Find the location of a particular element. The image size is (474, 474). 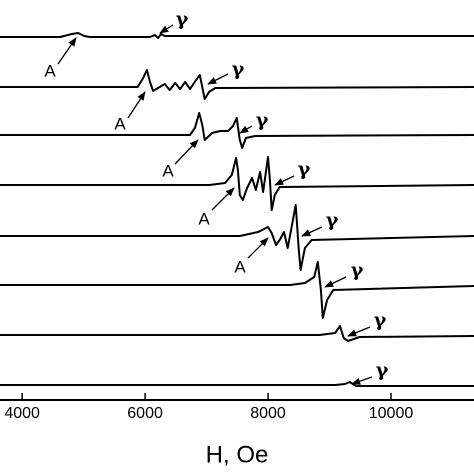

x-tick-label: 8000 is located at coordinates (268, 413).